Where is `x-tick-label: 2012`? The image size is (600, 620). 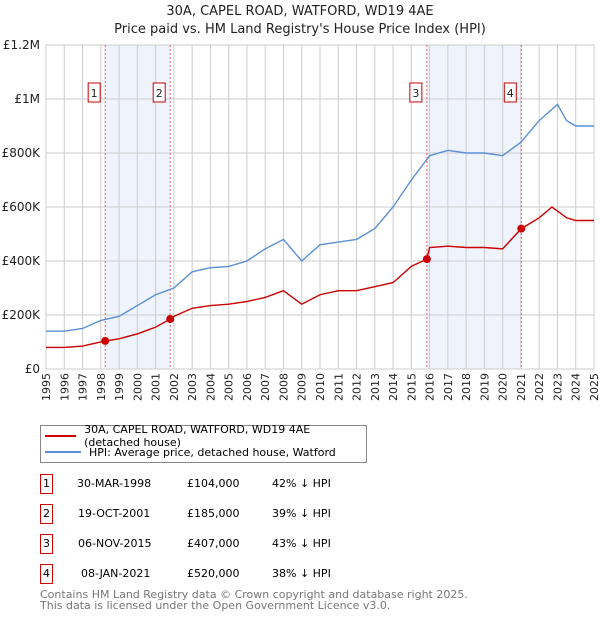
x-tick-label: 2012 is located at coordinates (357, 387).